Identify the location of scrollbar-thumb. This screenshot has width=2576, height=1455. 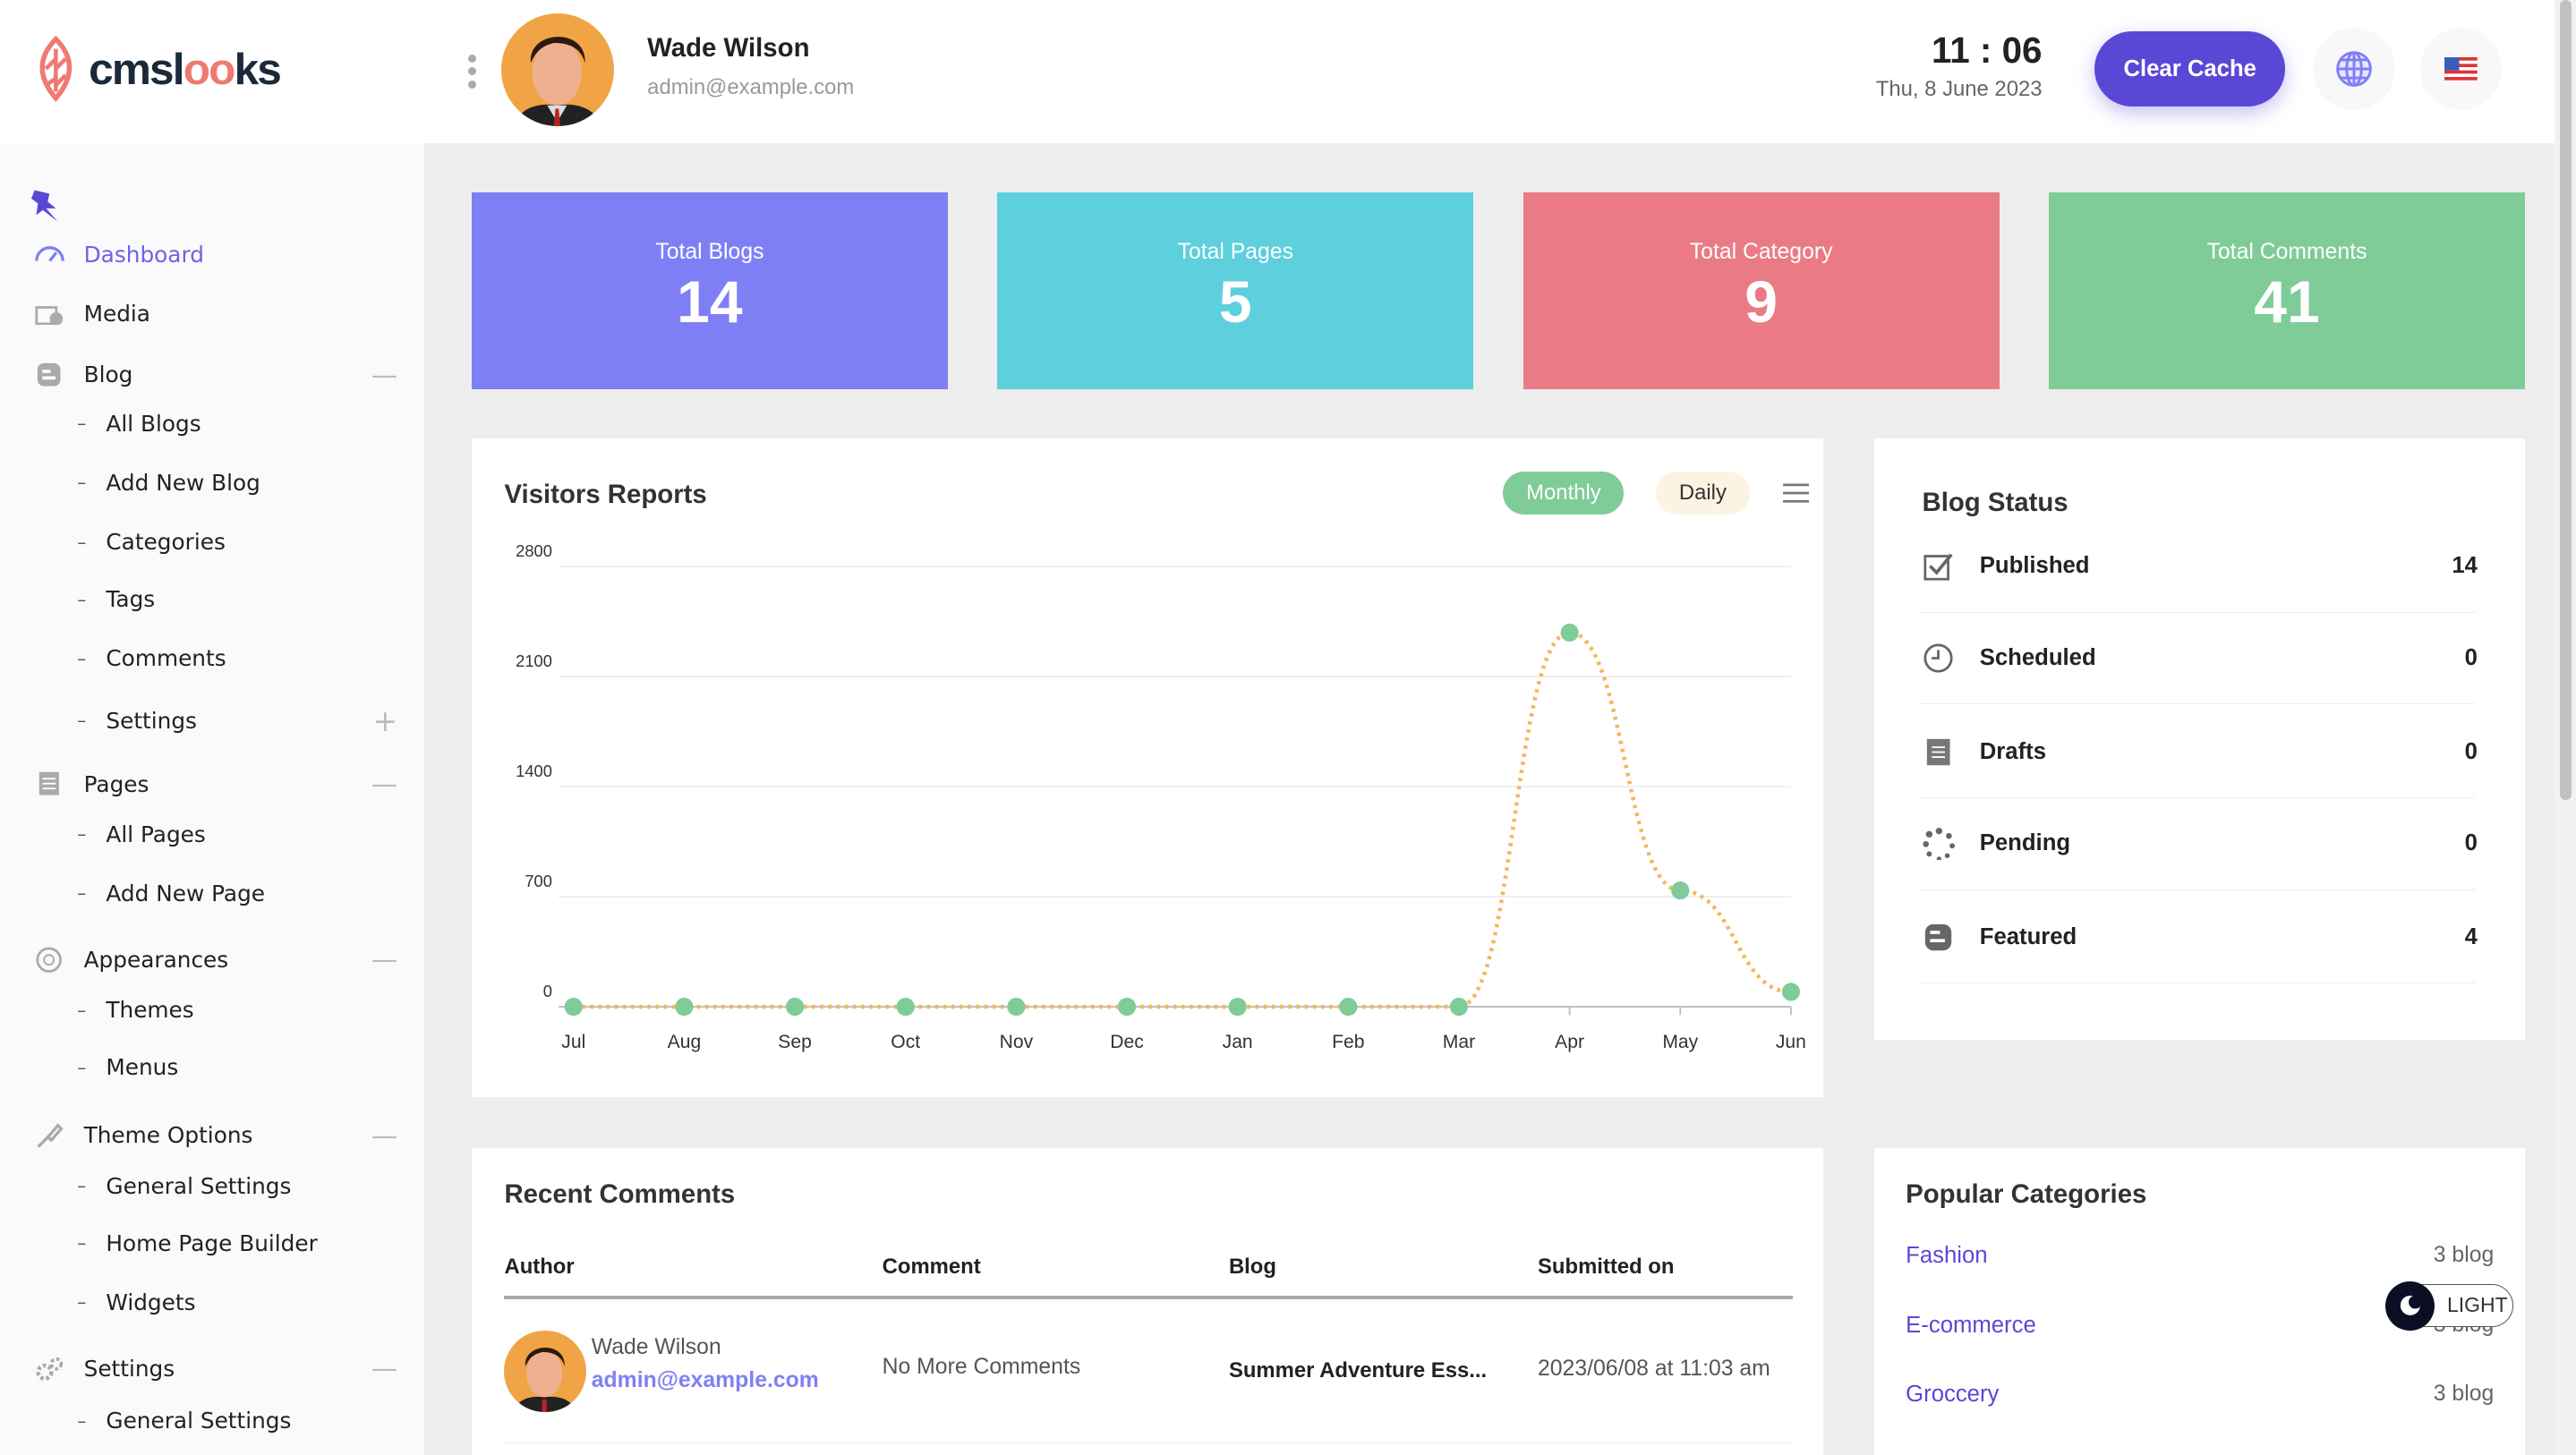
(2565, 400).